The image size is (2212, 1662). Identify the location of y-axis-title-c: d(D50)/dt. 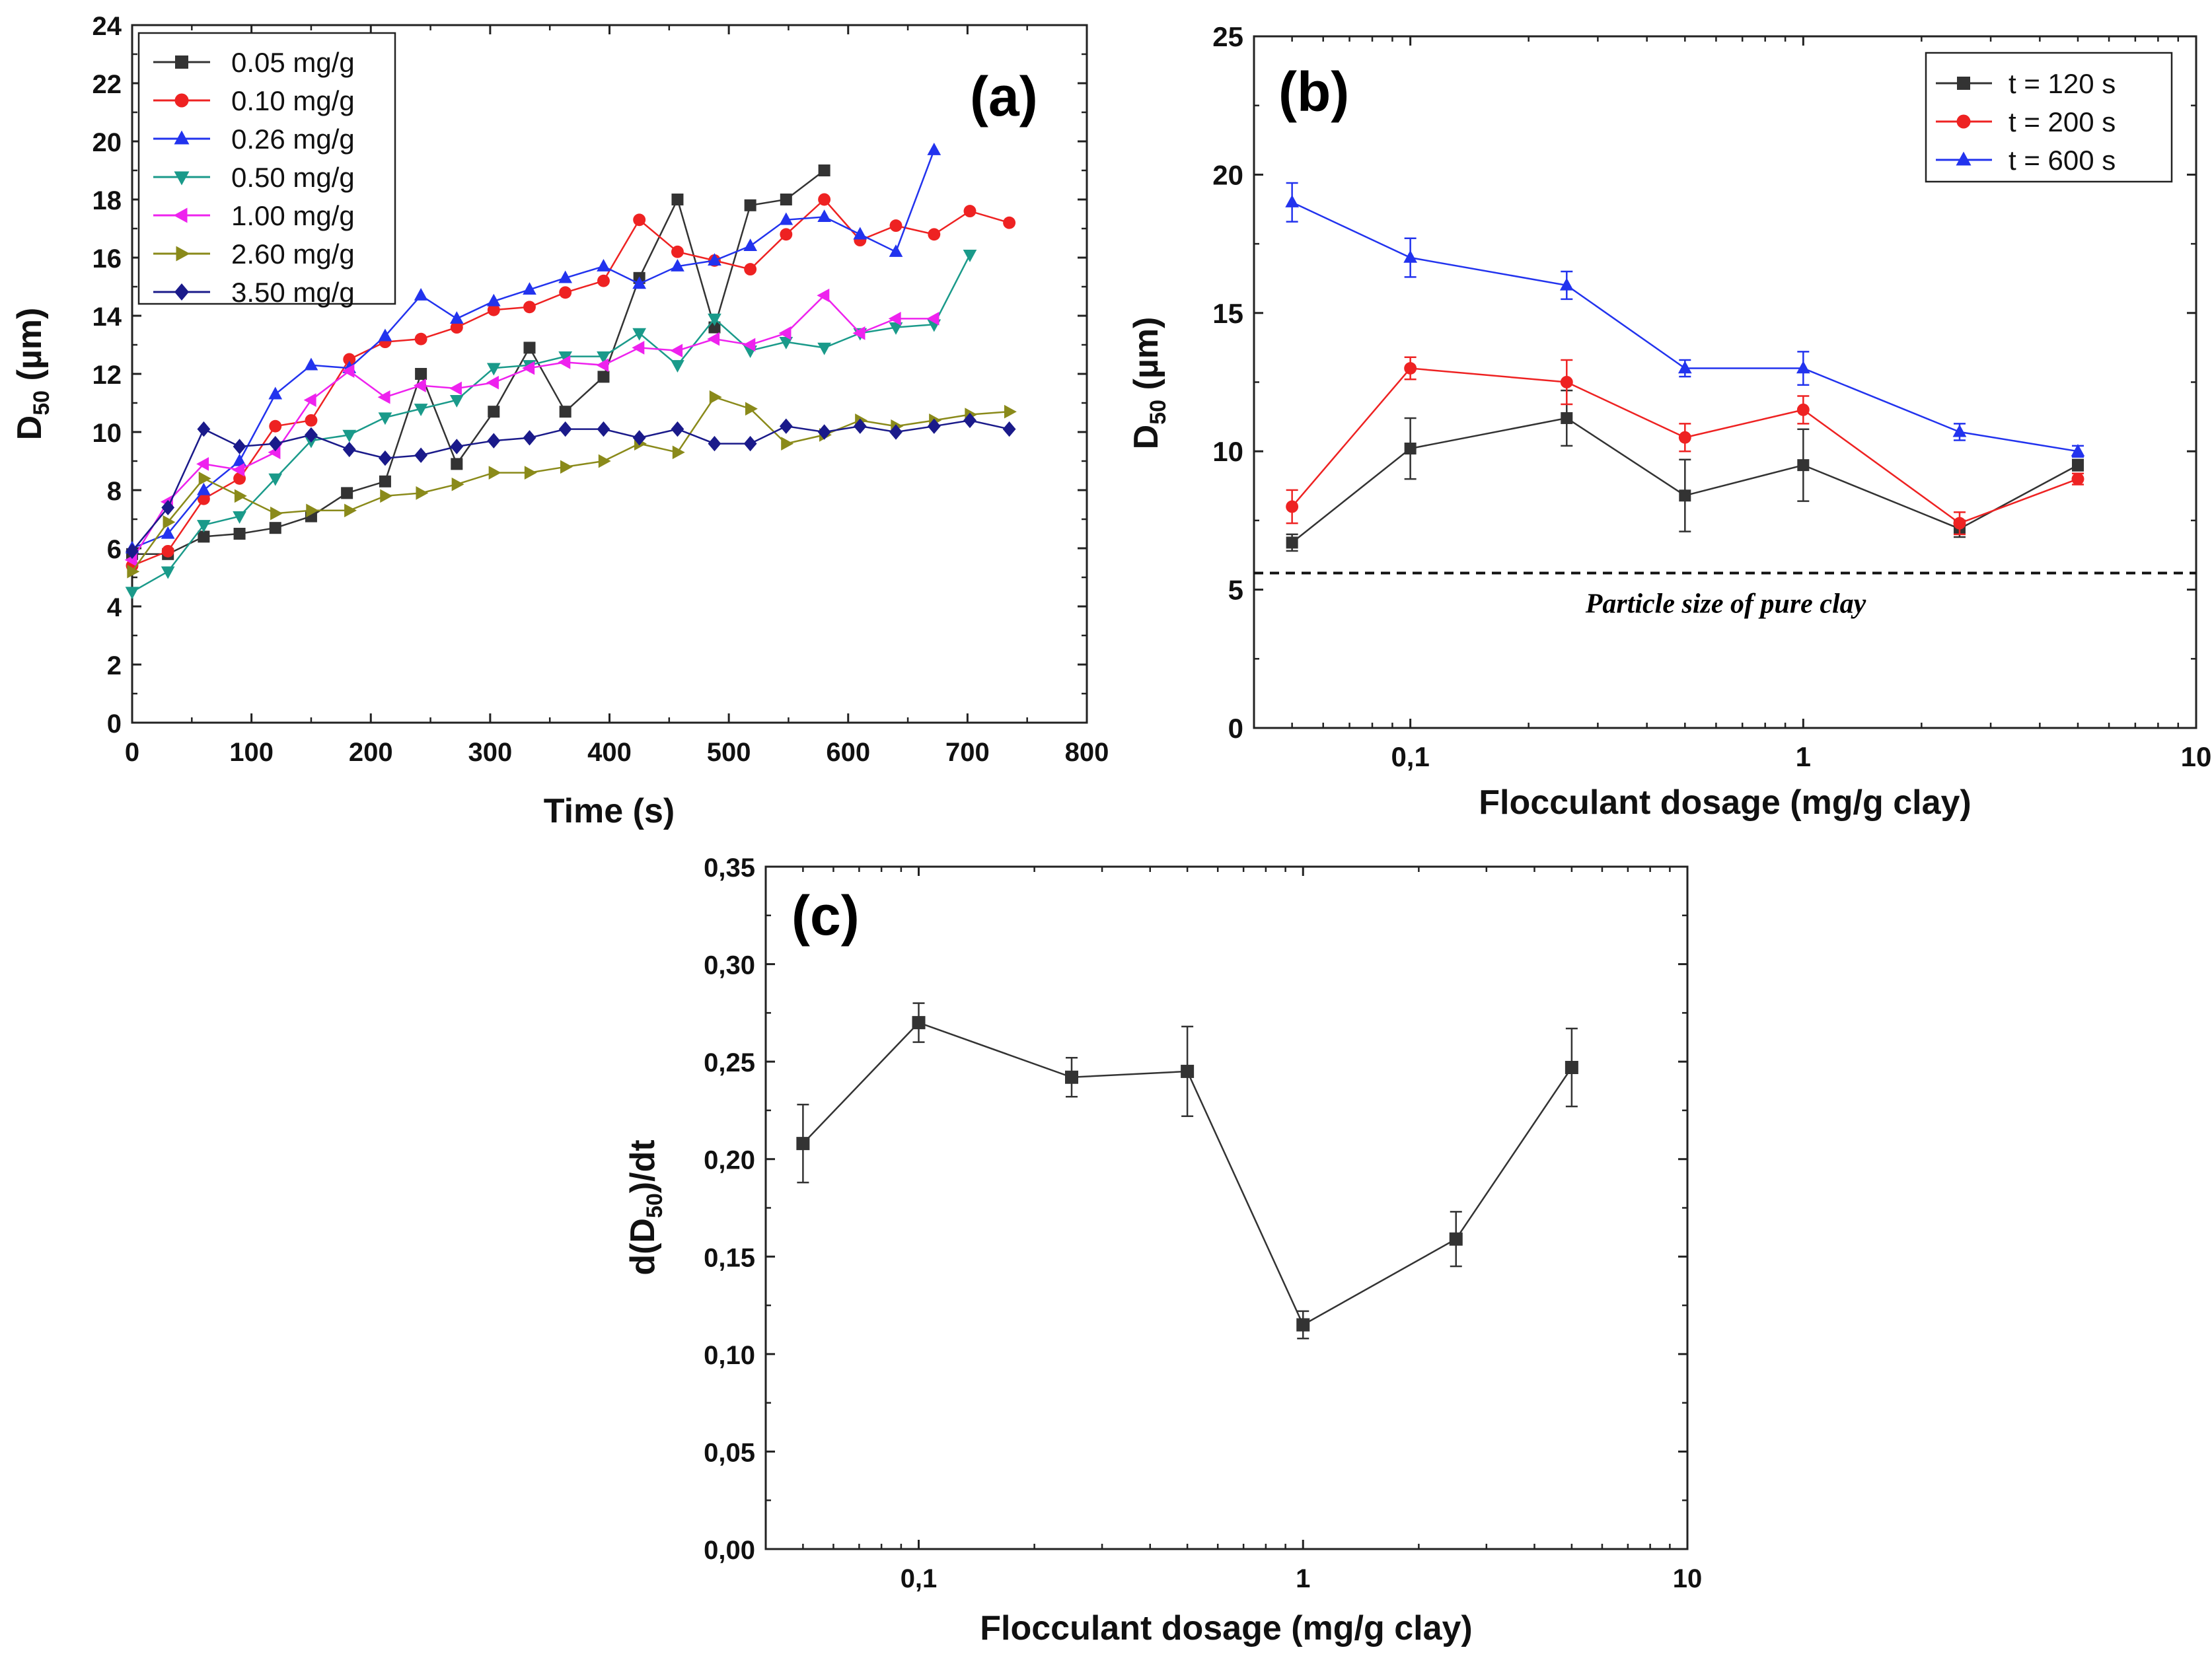
(645, 1207).